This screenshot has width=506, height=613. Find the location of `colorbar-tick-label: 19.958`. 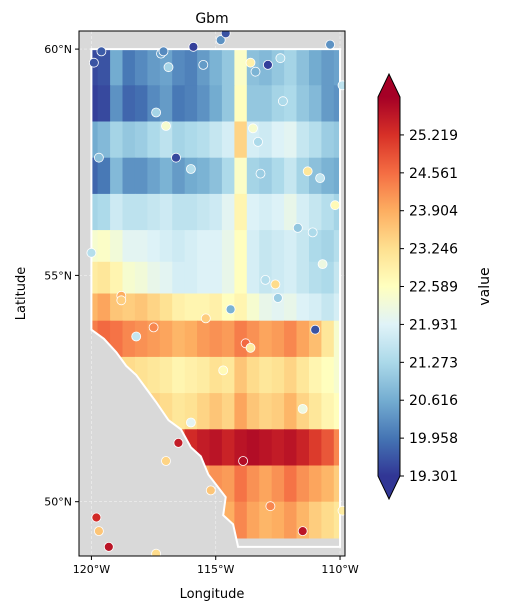

colorbar-tick-label: 19.958 is located at coordinates (433, 439).